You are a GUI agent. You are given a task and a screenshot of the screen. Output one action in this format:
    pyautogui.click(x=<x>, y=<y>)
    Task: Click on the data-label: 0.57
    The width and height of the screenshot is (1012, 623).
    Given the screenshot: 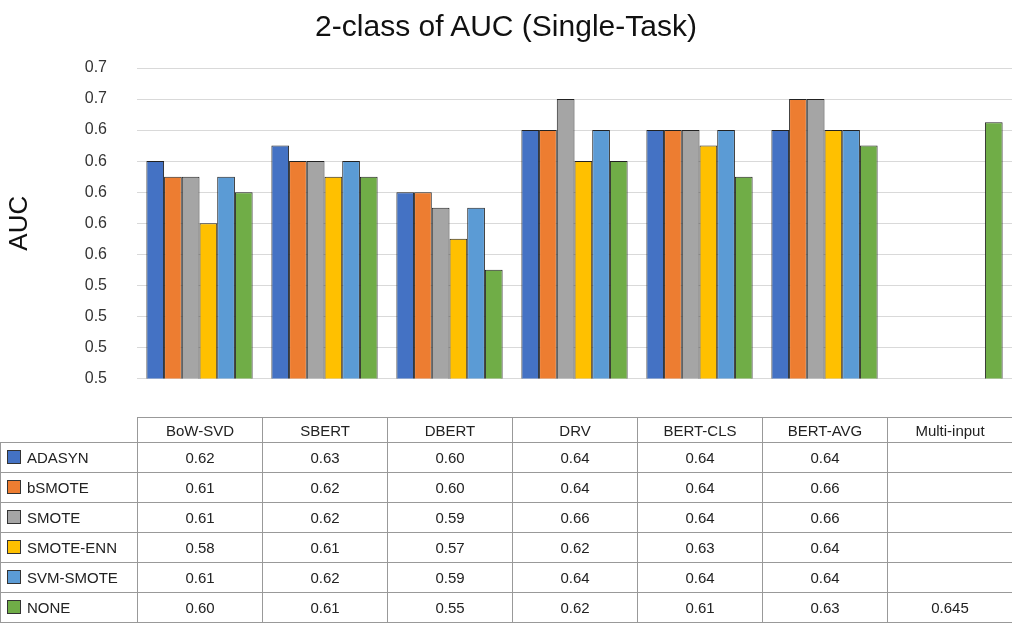 What is the action you would take?
    pyautogui.click(x=450, y=547)
    